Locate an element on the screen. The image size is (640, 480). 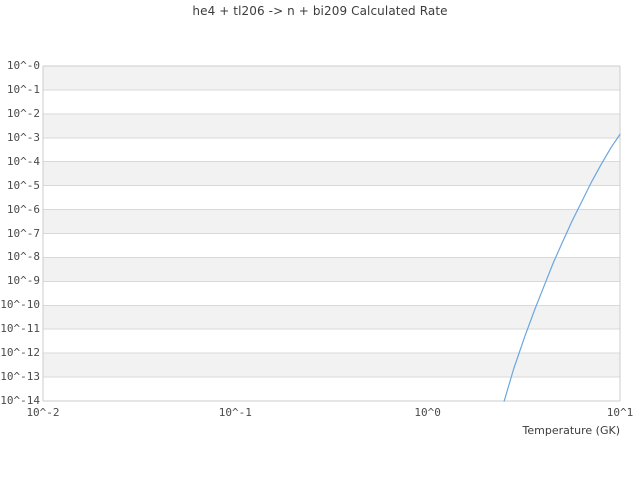
data-series-line is located at coordinates (562, 267).